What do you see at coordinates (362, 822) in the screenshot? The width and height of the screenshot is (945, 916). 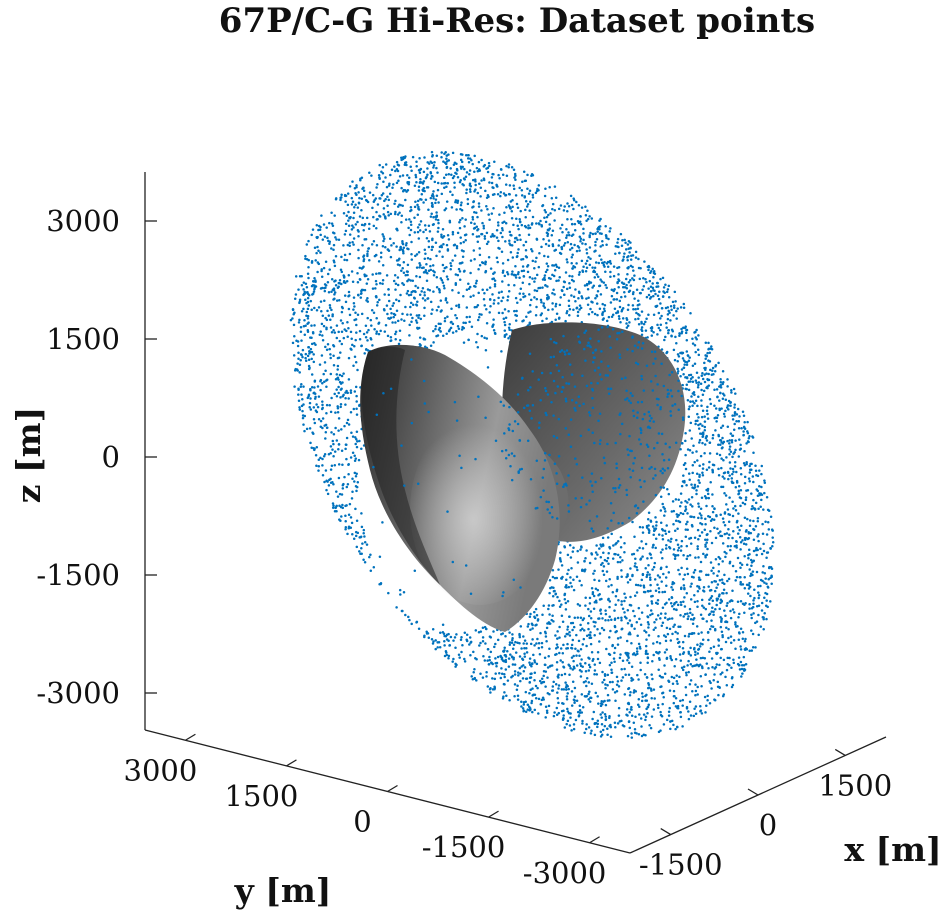 I see `y-tick-label: 0` at bounding box center [362, 822].